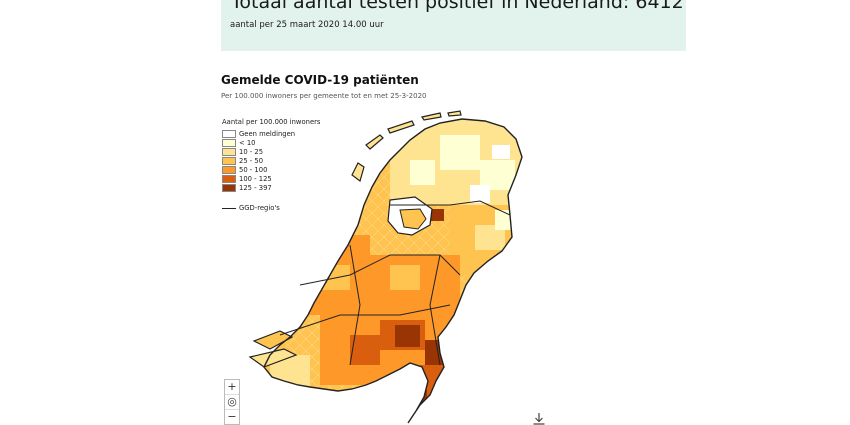  I want to click on reset-view-button: ◎, so click(232, 402).